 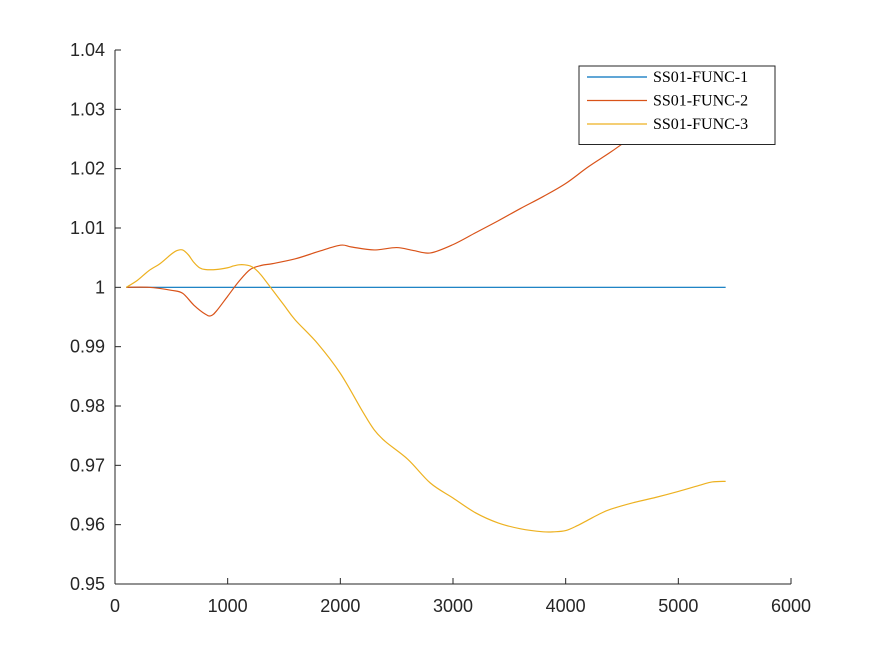 I want to click on legend-label-3: SS01-FUNC-3, so click(x=700, y=124).